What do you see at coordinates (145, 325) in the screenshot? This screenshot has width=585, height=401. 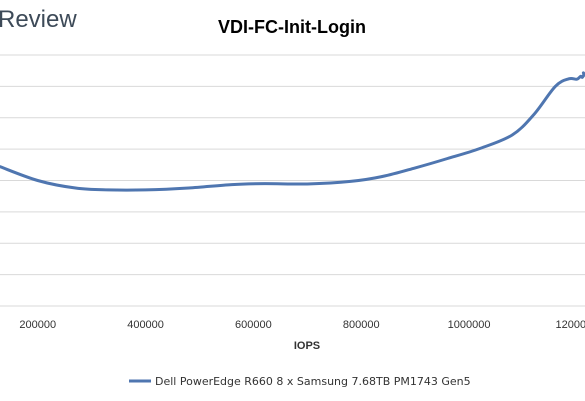 I see `x-tick-label: 400000` at bounding box center [145, 325].